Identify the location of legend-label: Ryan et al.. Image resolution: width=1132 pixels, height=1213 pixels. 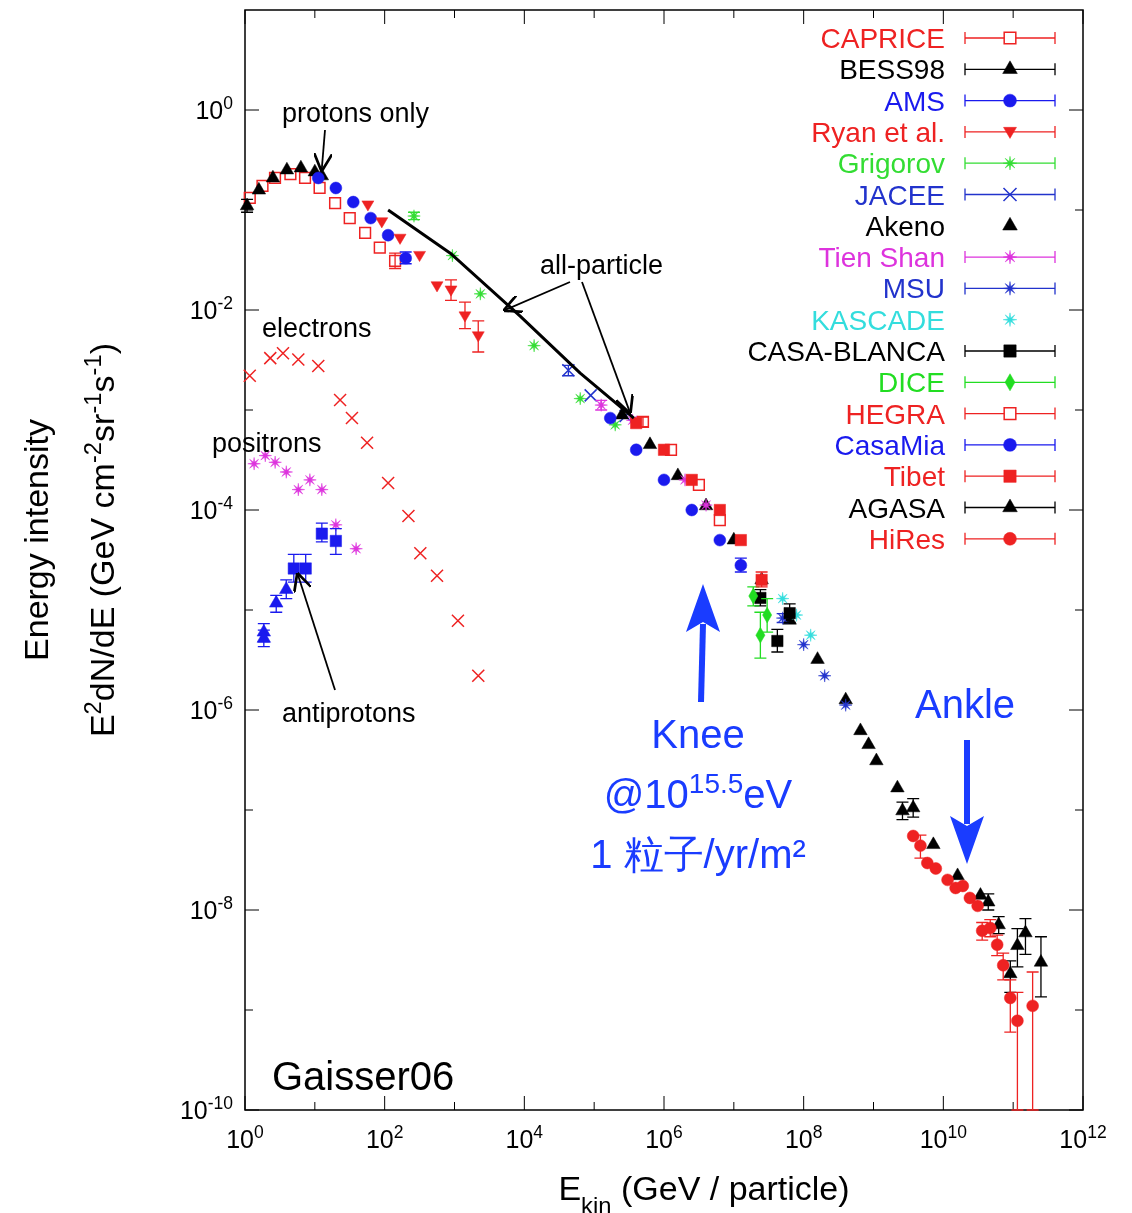
(878, 132).